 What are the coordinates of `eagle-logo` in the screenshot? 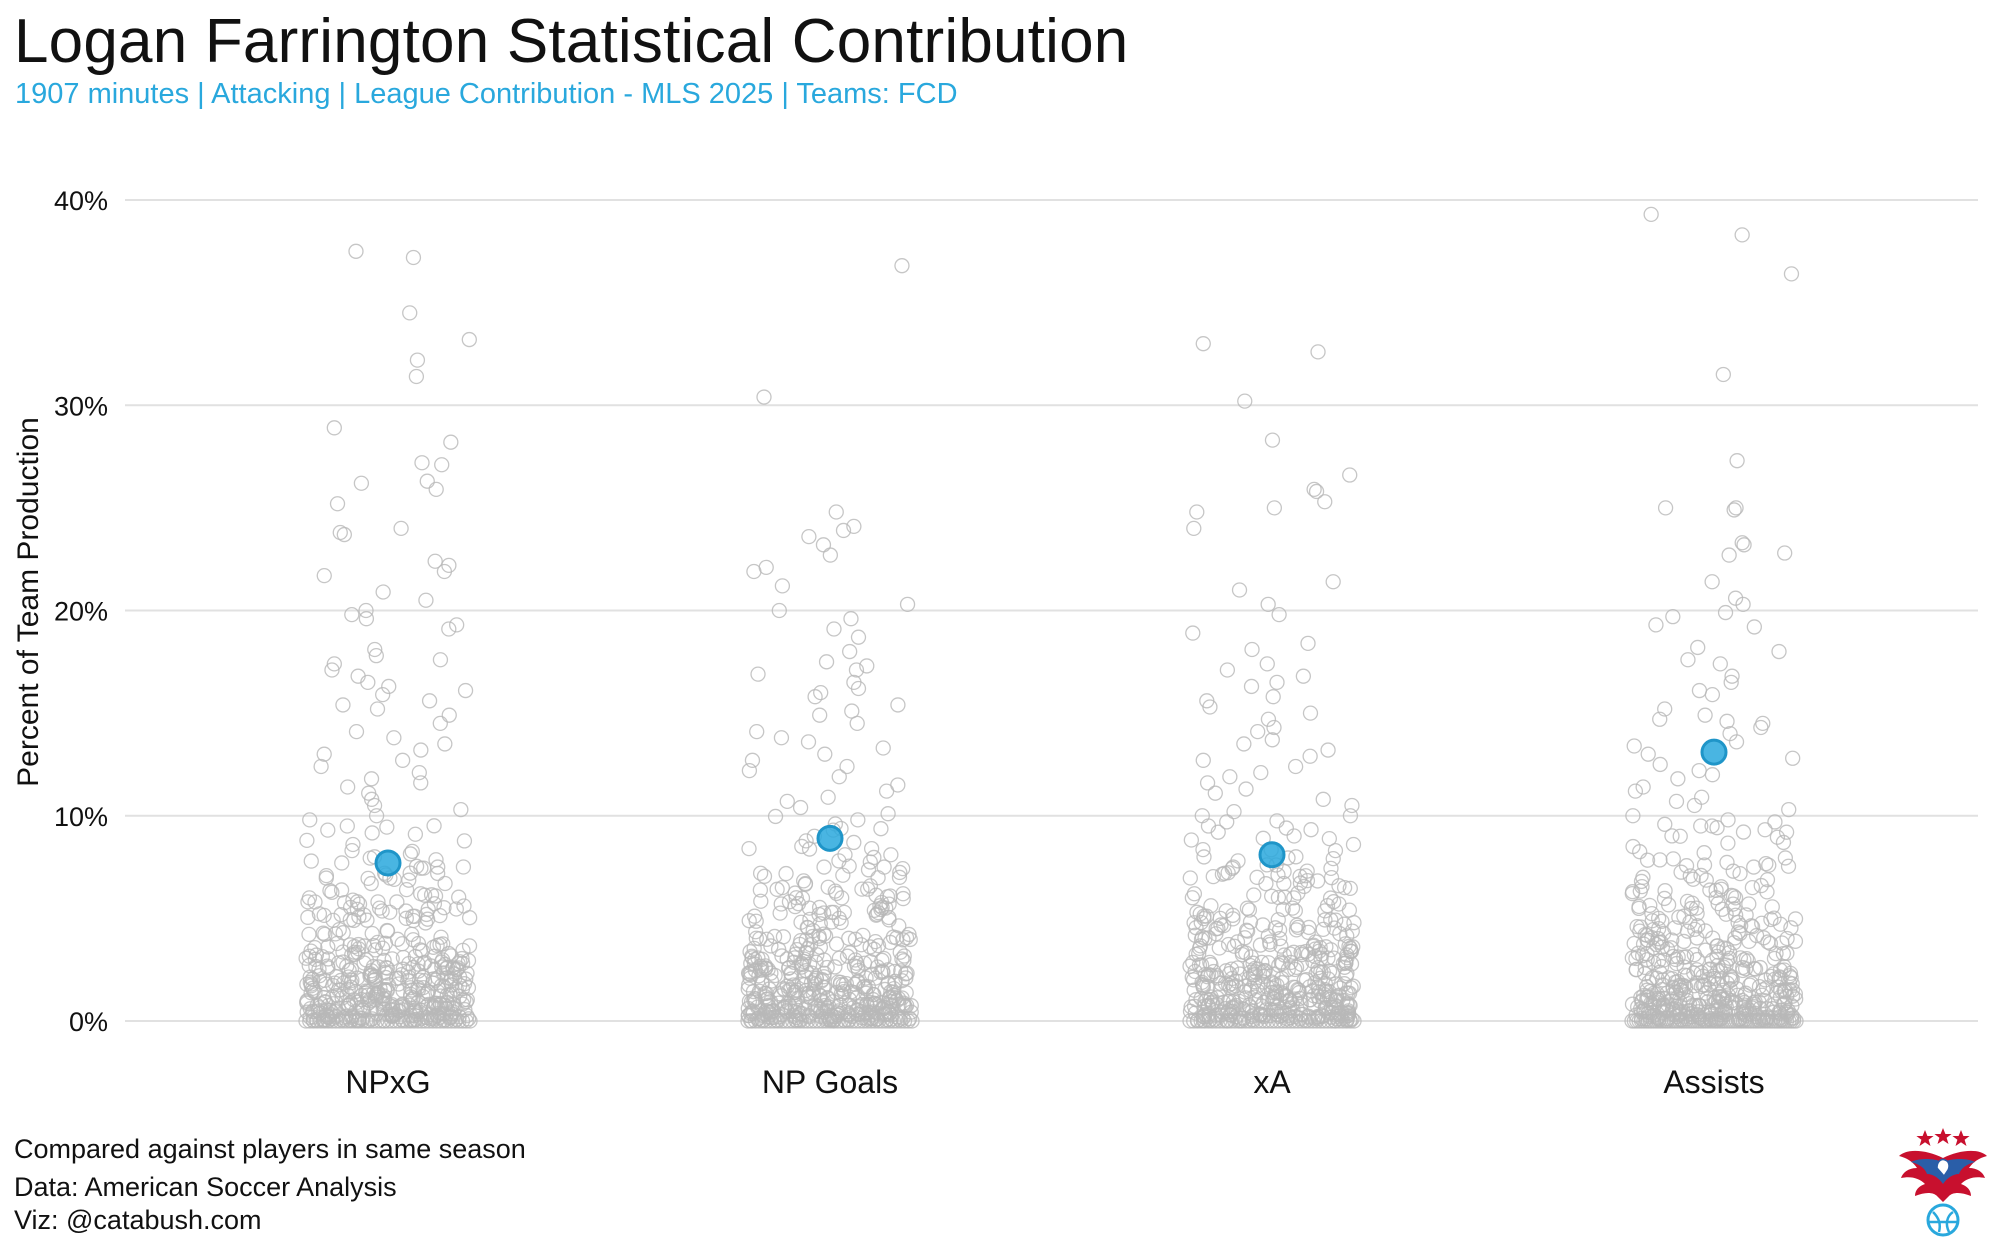 It's located at (1943, 1182).